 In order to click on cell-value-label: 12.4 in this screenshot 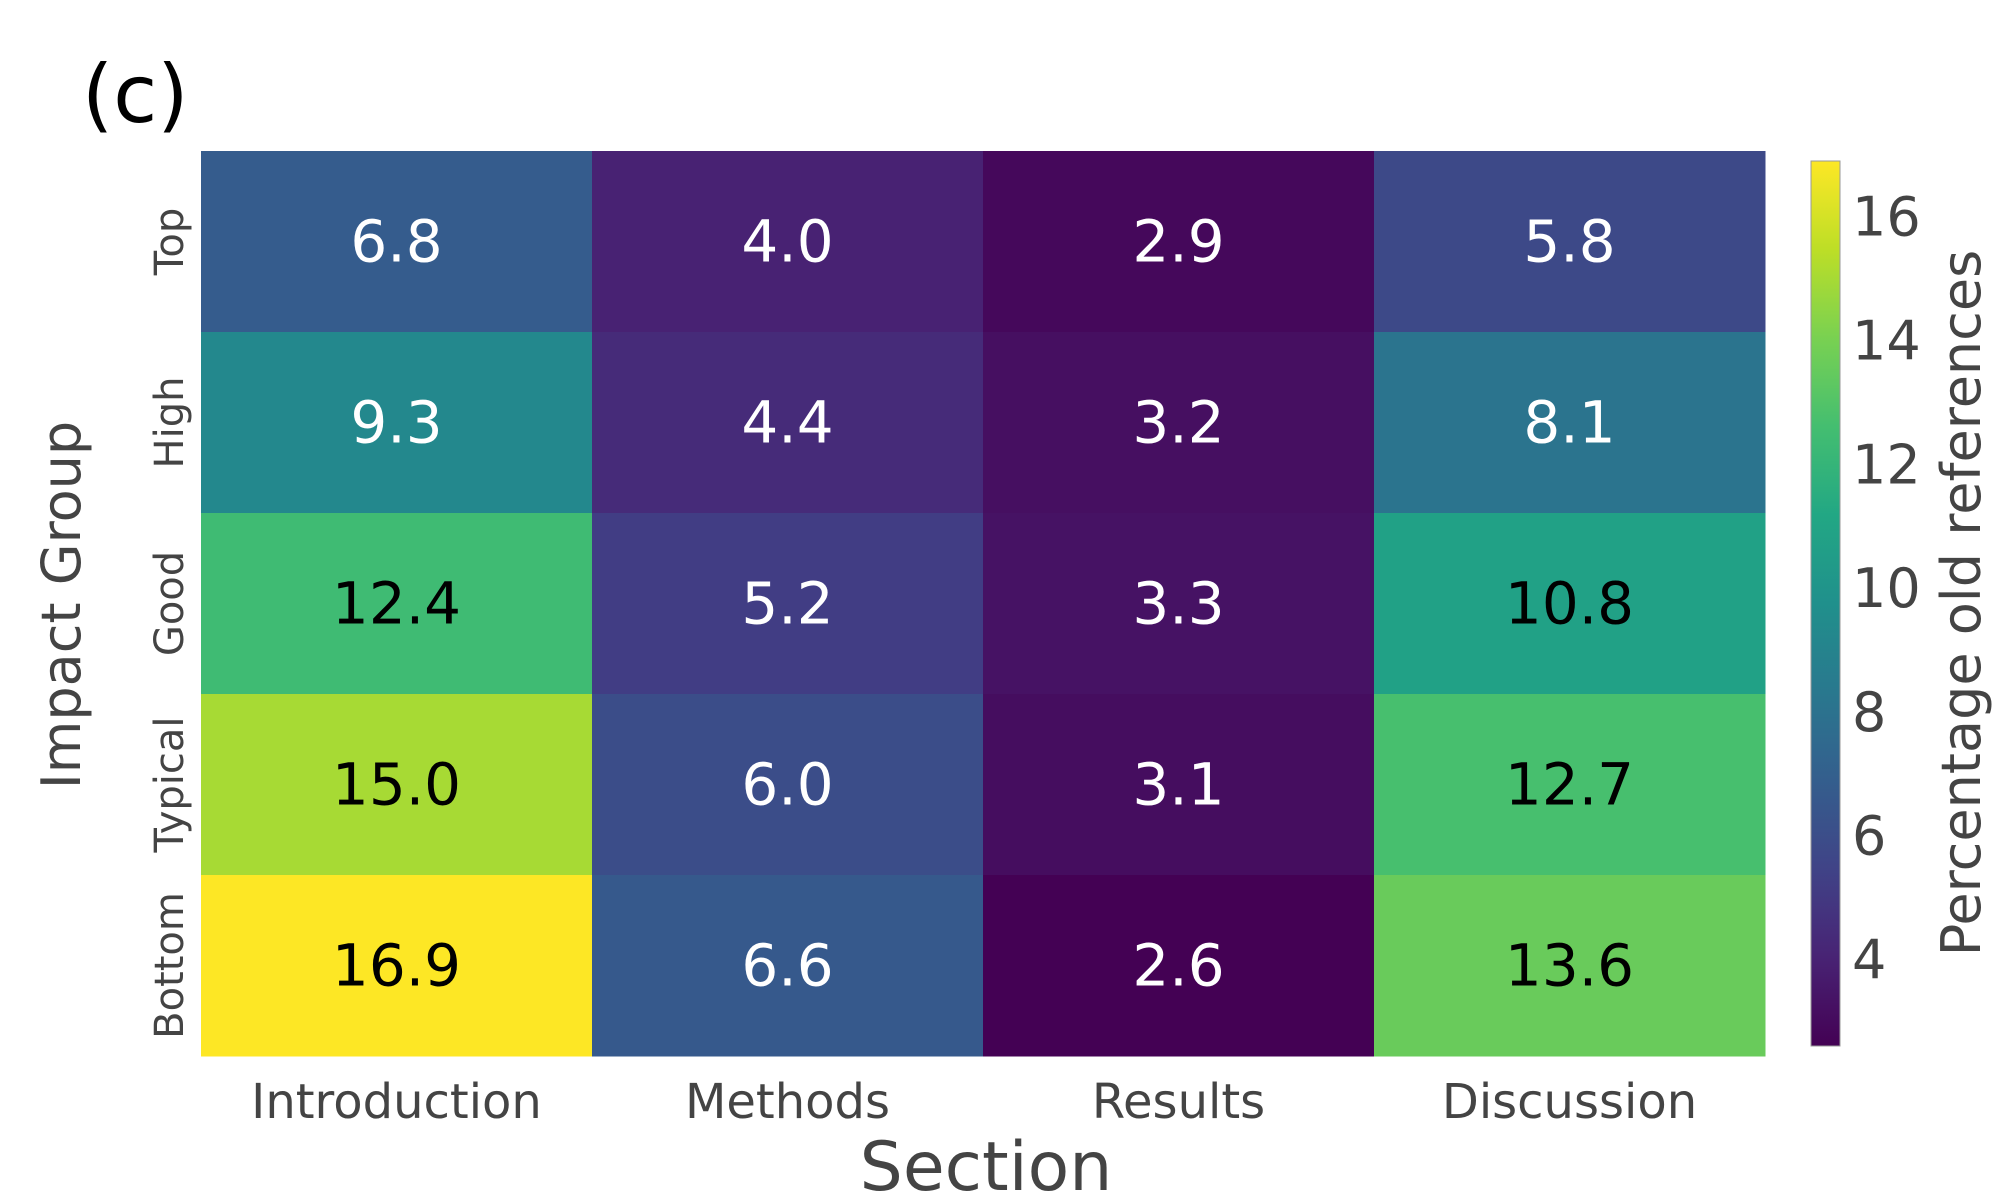, I will do `click(396, 604)`.